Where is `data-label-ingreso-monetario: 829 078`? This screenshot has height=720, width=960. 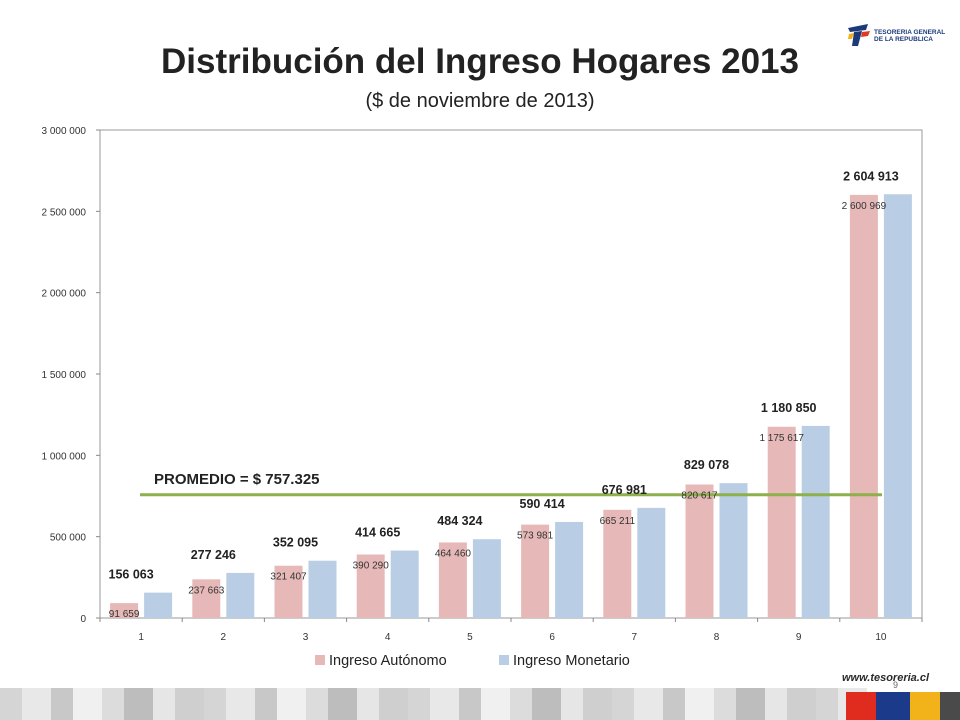
data-label-ingreso-monetario: 829 078 is located at coordinates (706, 465).